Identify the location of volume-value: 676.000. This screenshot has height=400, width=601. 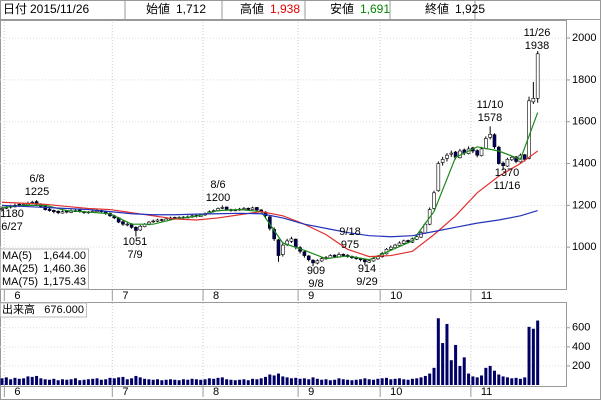
(64, 310).